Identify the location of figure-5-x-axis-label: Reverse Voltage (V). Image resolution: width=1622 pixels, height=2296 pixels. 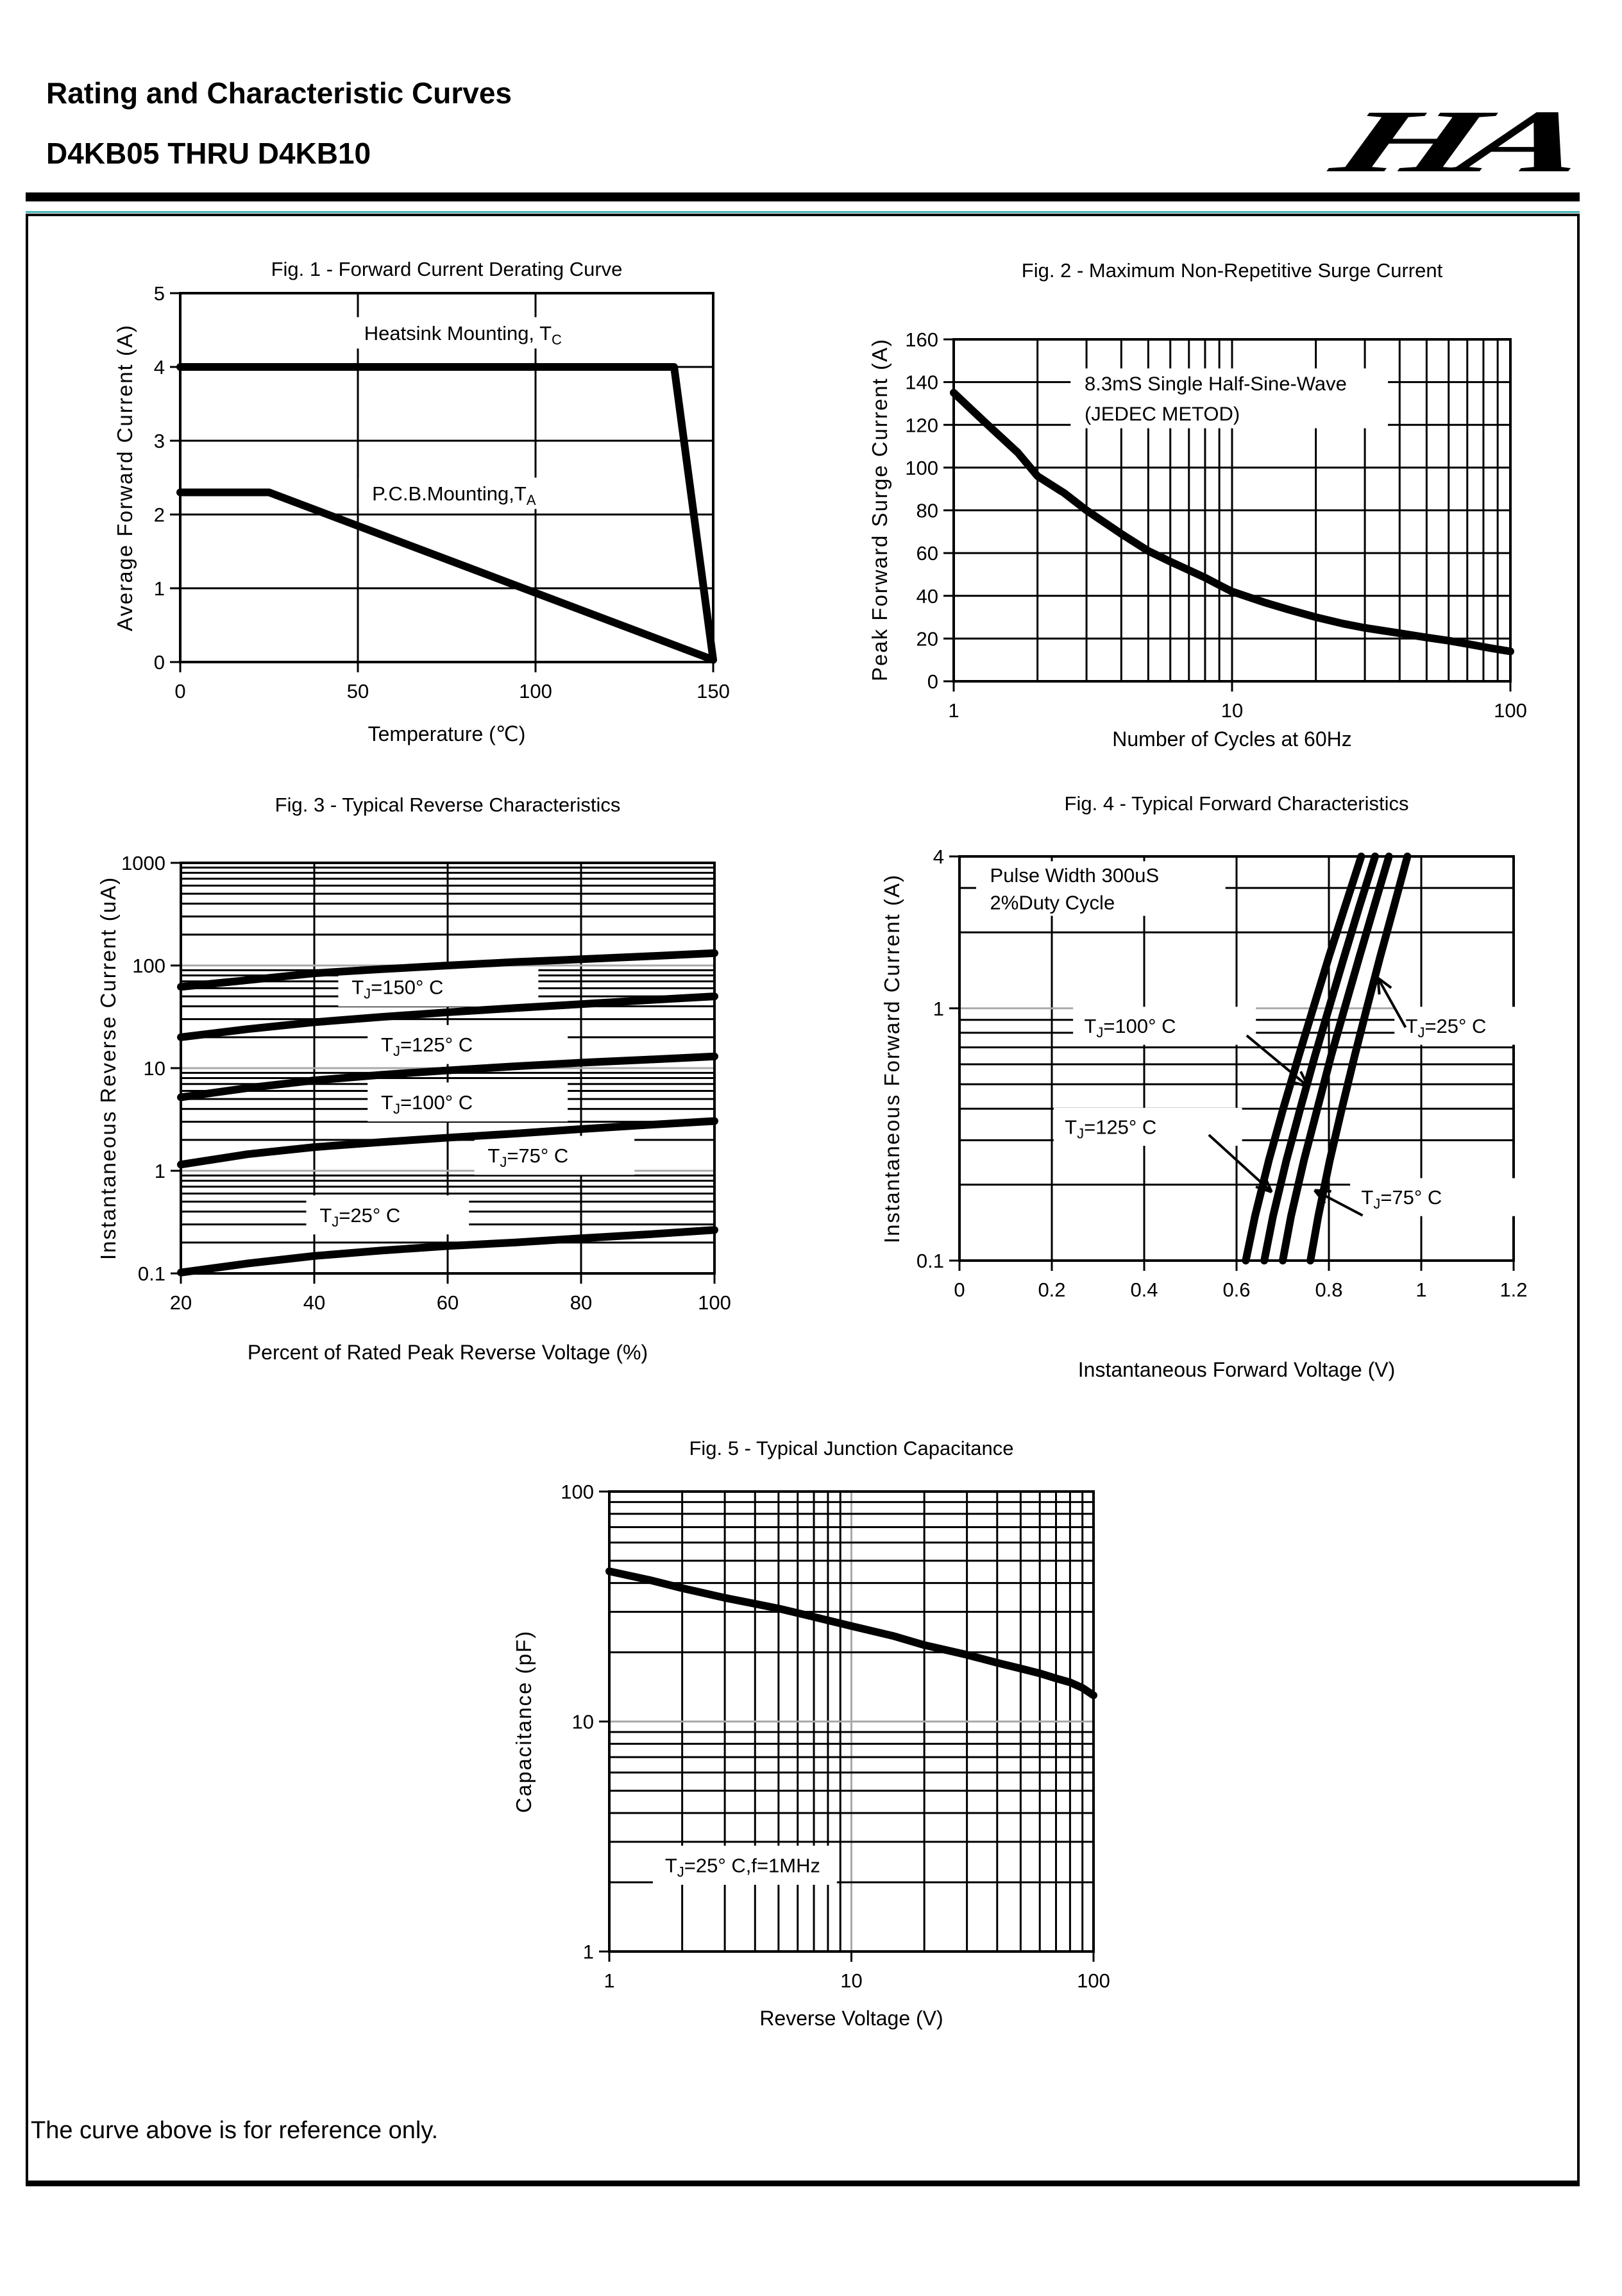
(851, 2019).